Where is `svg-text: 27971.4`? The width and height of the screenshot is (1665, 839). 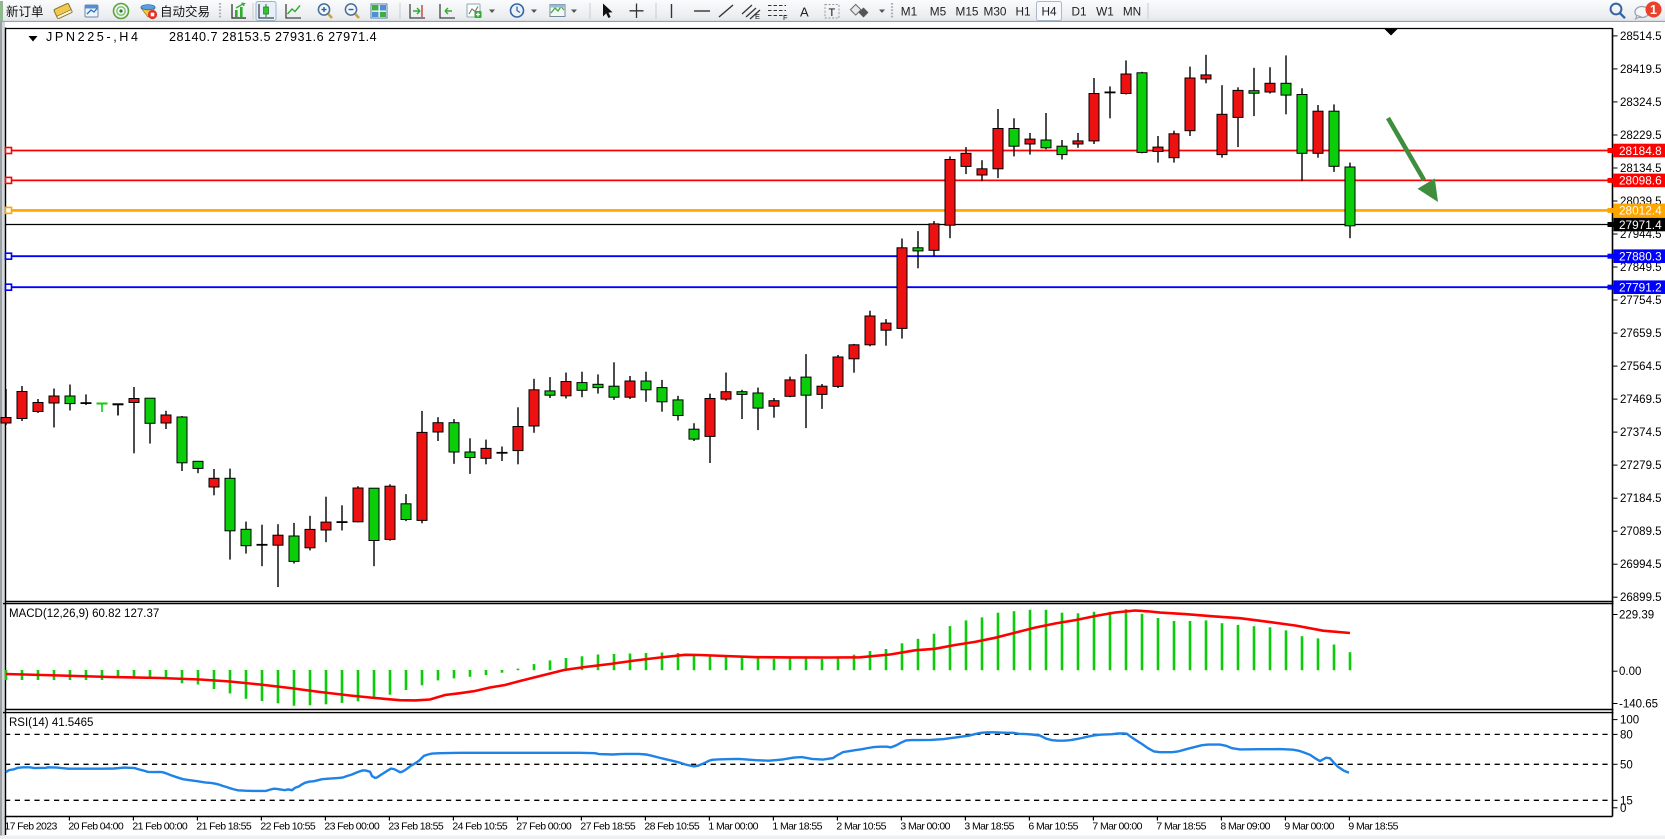 svg-text: 27971.4 is located at coordinates (1640, 225).